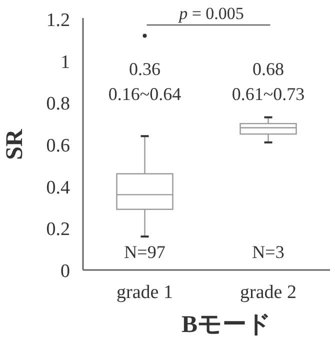 This screenshot has width=335, height=341. Describe the element at coordinates (65, 271) in the screenshot. I see `y-tick-label: 0` at that location.